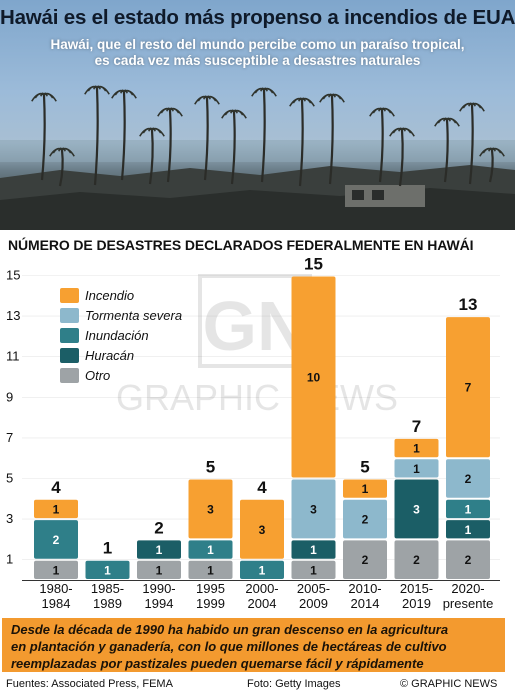 This screenshot has height=695, width=515. I want to click on x-tick-label: 1985-, so click(107, 588).